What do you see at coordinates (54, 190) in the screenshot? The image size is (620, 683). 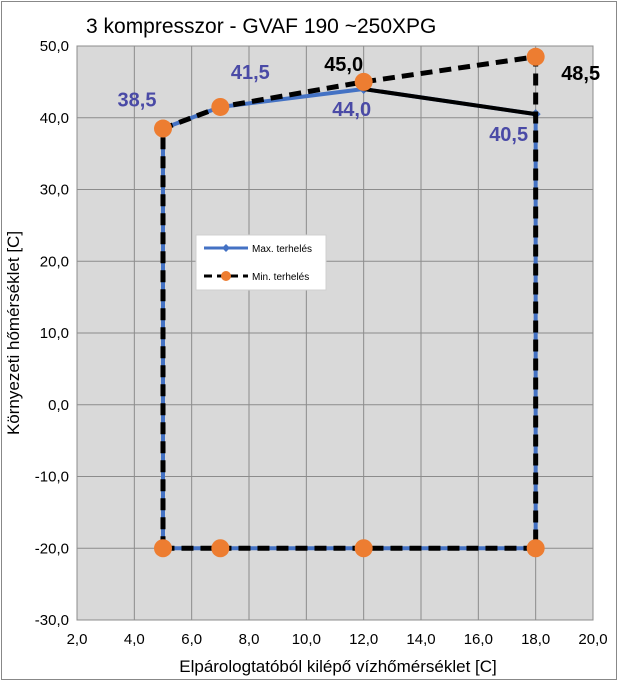 I see `y-tick-label: 30,0` at bounding box center [54, 190].